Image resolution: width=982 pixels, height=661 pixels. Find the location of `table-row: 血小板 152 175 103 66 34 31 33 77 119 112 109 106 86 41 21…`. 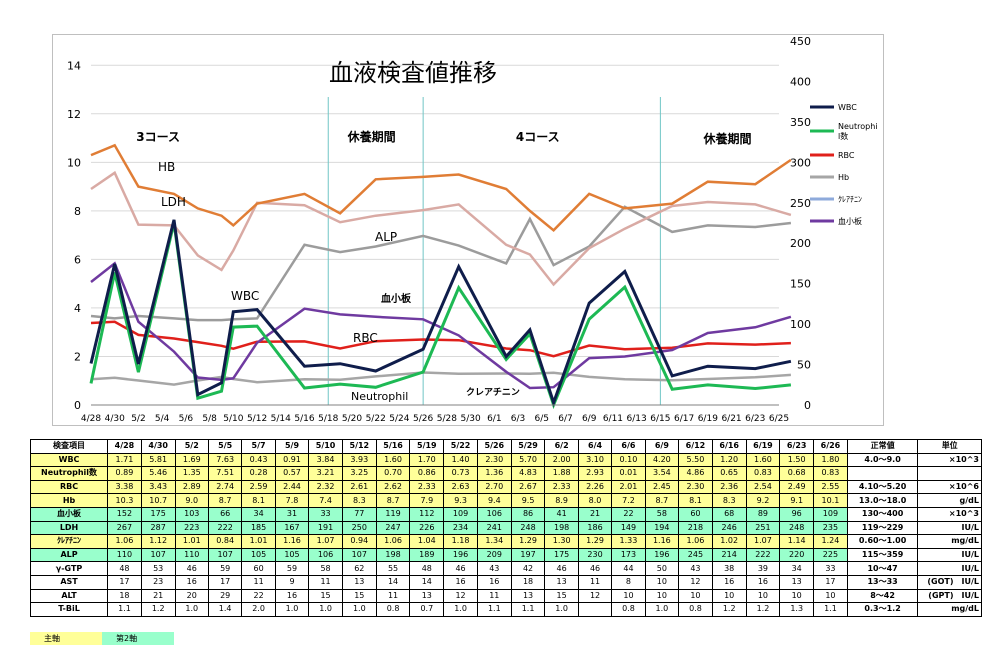

table-row: 血小板 152 175 103 66 34 31 33 77 119 112 109 106 86 41 21… is located at coordinates (505, 514).